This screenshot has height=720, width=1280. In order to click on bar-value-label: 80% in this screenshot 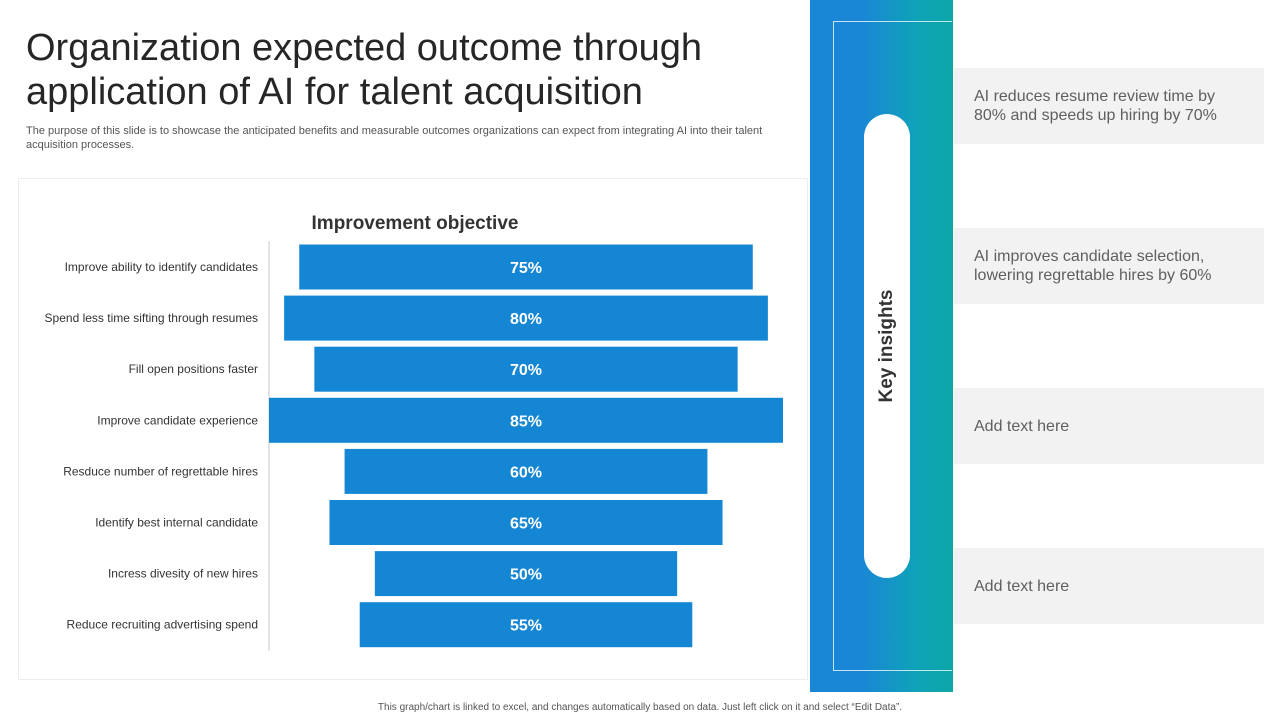, I will do `click(526, 319)`.